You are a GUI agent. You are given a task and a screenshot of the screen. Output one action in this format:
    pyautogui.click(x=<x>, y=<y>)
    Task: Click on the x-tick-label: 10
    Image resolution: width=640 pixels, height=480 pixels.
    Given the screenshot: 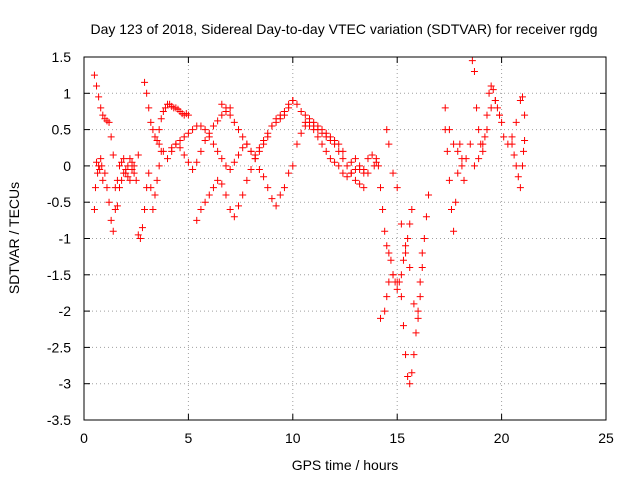 What is the action you would take?
    pyautogui.click(x=293, y=438)
    